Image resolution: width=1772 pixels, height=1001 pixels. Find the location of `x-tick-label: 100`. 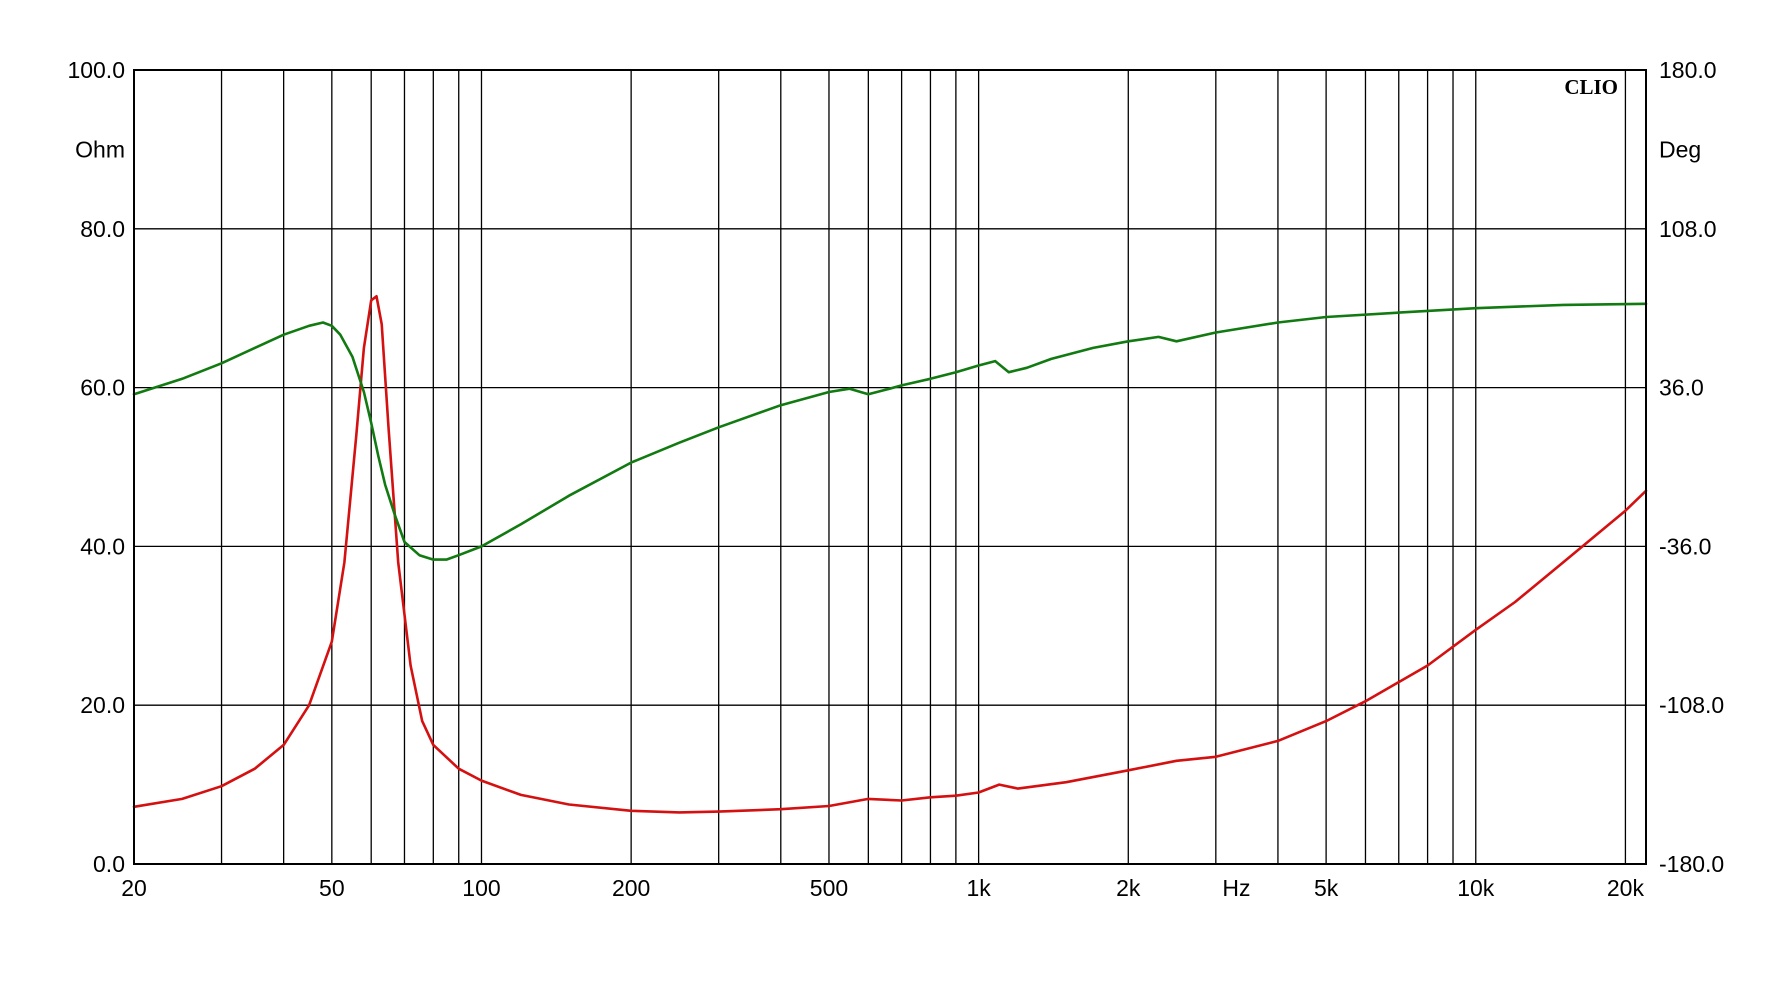

x-tick-label: 100 is located at coordinates (481, 888).